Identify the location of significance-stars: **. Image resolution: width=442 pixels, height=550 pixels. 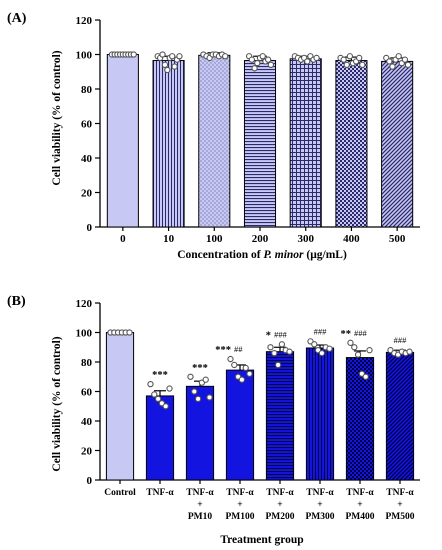
(346, 334).